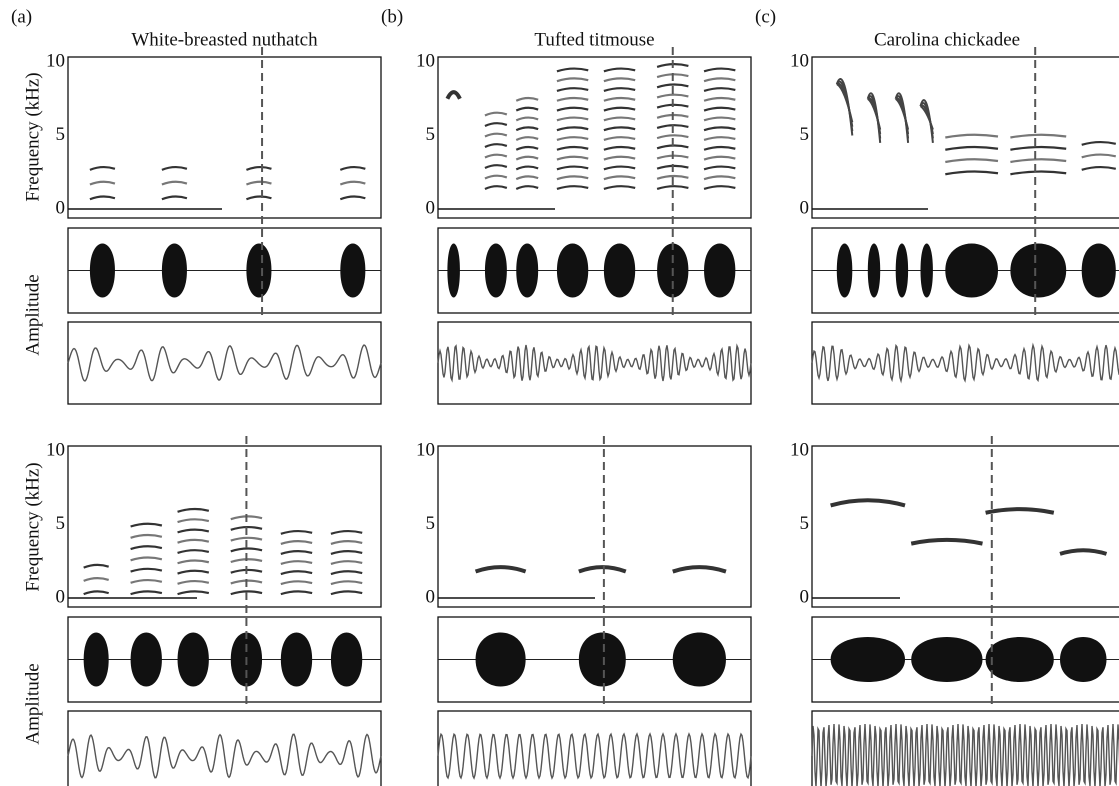  I want to click on panel-title: White-breasted nuthatch, so click(224, 39).